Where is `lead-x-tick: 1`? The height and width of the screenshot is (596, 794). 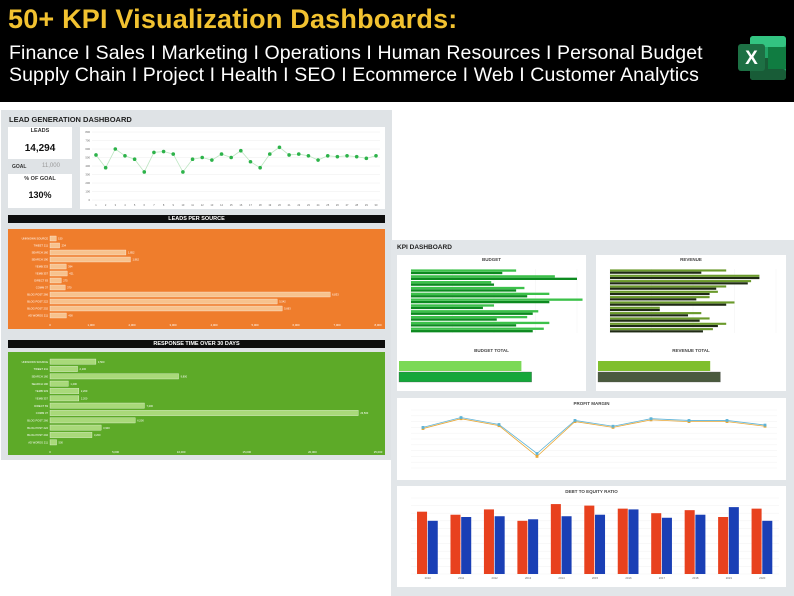
lead-x-tick: 1 is located at coordinates (96, 205).